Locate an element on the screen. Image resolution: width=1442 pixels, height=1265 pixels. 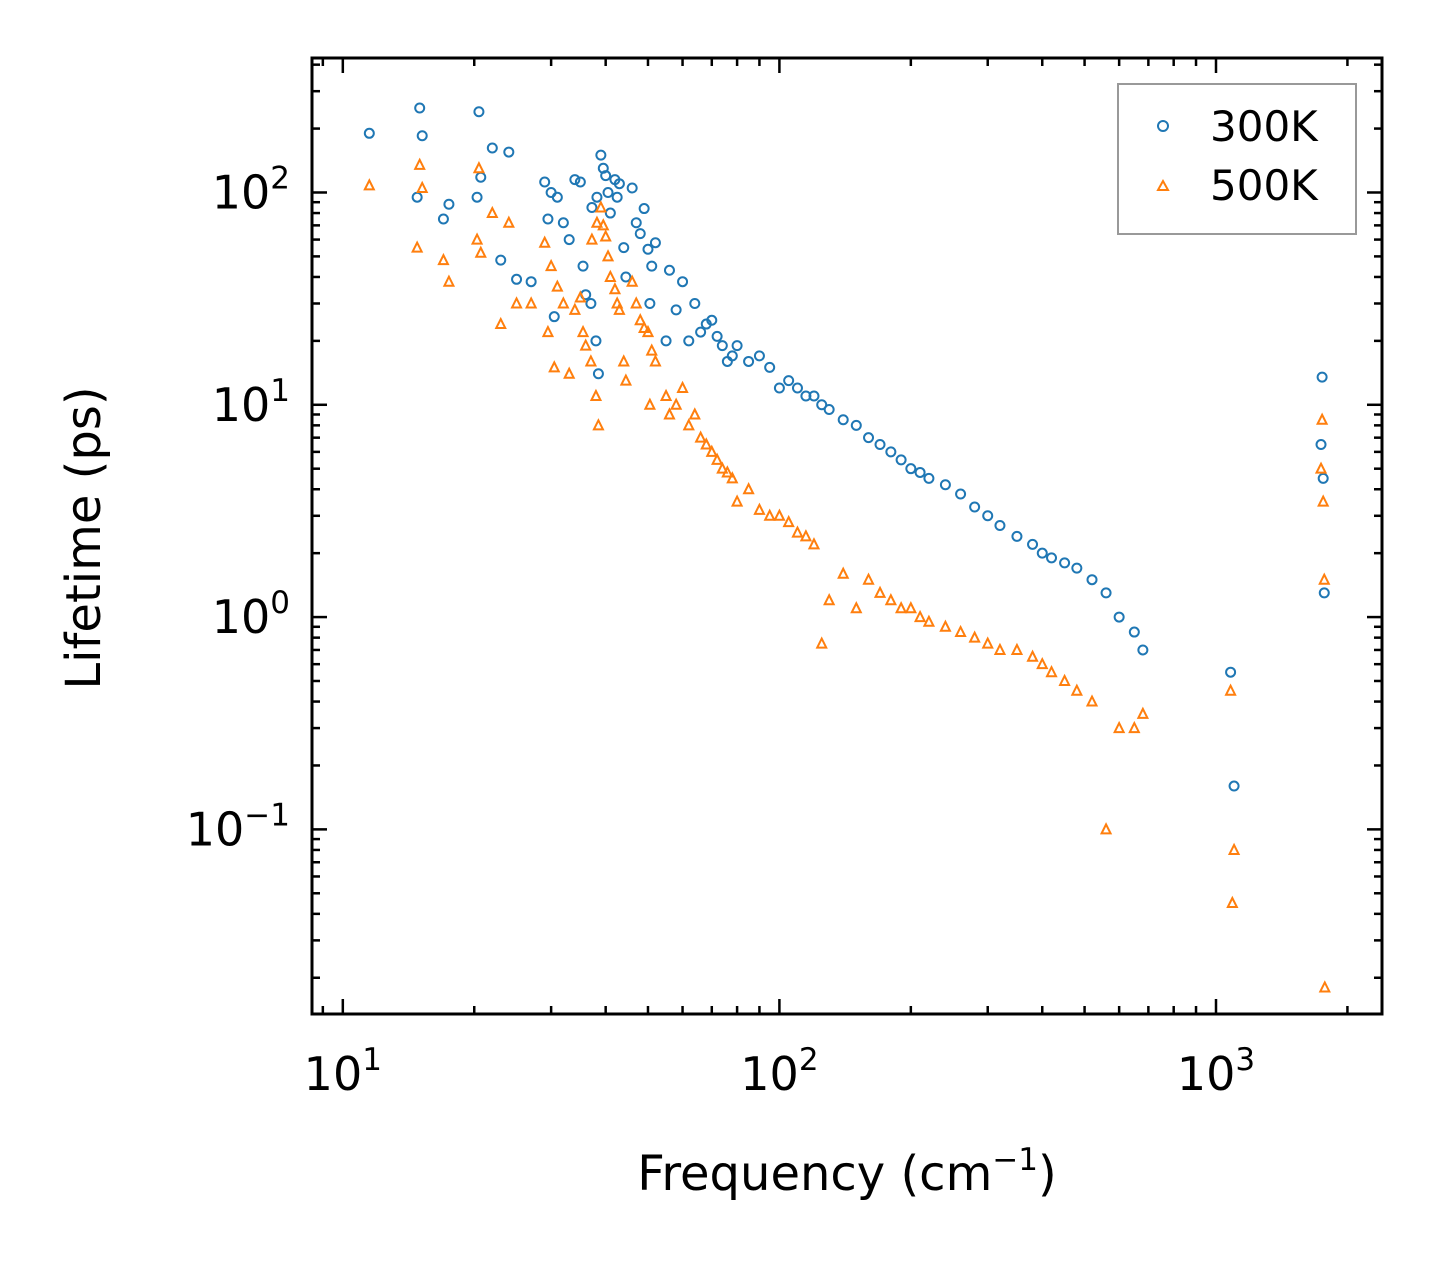
x-tick-exponent: 1 is located at coordinates (372, 1060).